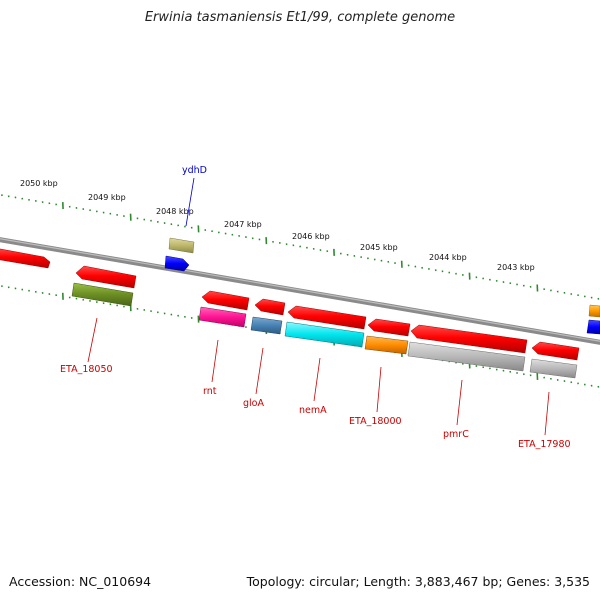  Describe the element at coordinates (215, 361) in the screenshot. I see `leader-rnt` at that location.